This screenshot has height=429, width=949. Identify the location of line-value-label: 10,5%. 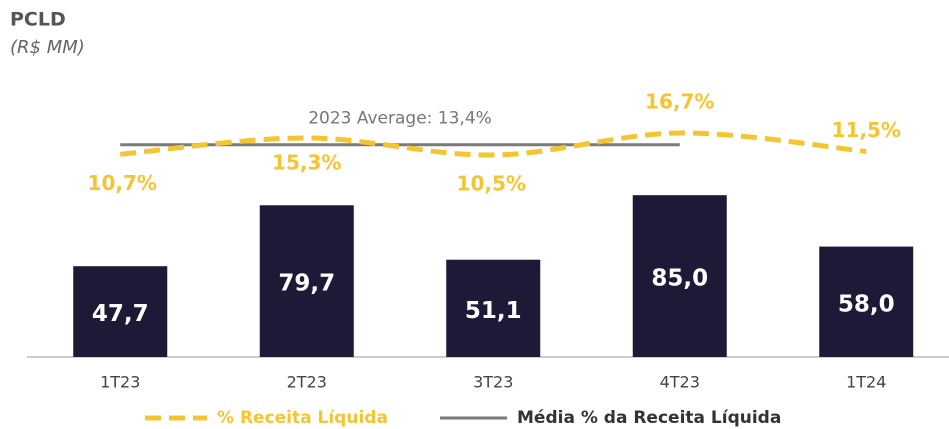
(491, 184).